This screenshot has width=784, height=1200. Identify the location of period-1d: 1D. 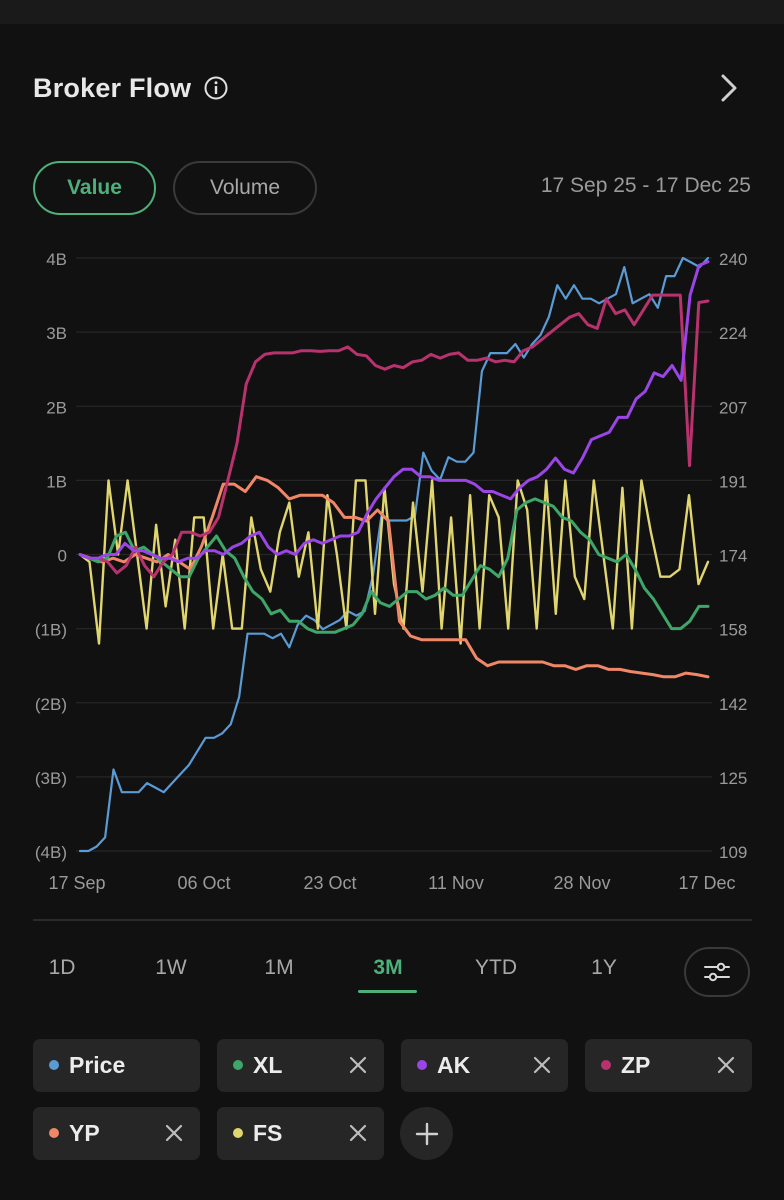
(62, 967).